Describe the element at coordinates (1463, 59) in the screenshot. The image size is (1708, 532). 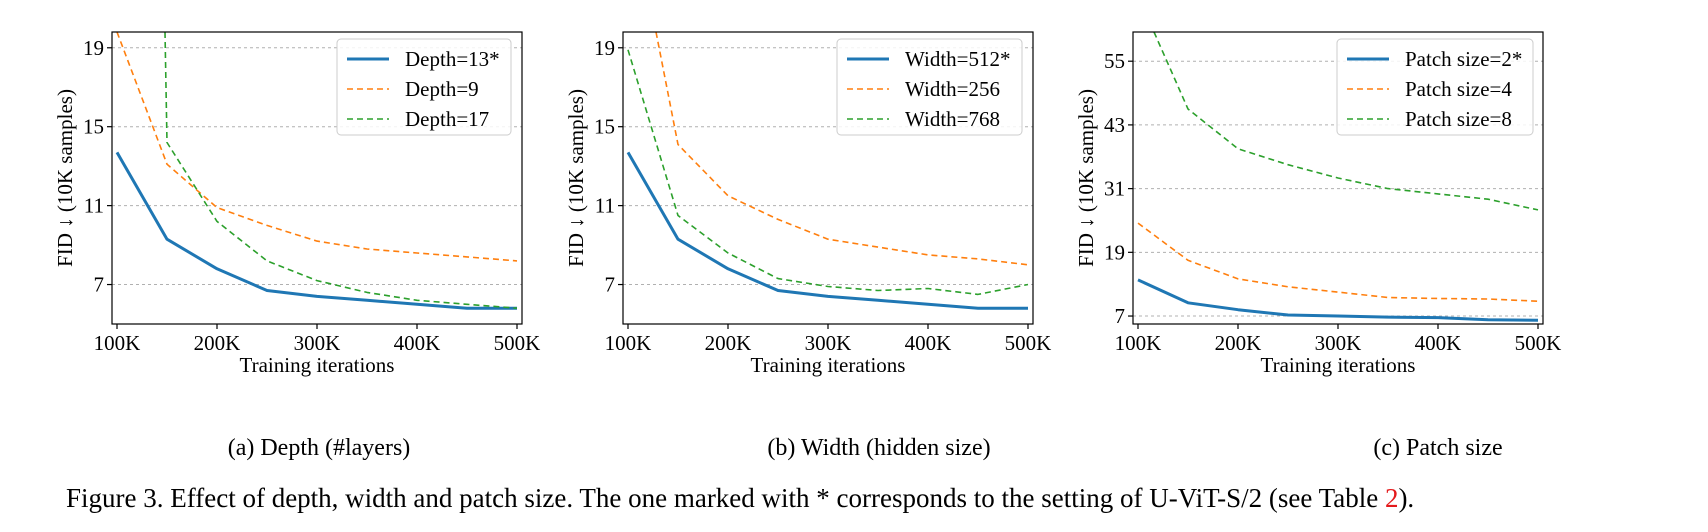
I see `legend-label: Patch size=2*` at that location.